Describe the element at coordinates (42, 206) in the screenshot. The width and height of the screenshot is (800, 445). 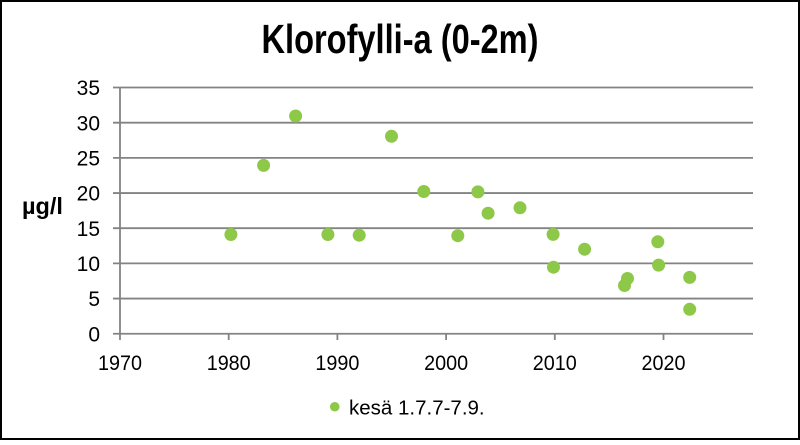
I see `svg-text: µg/l` at that location.